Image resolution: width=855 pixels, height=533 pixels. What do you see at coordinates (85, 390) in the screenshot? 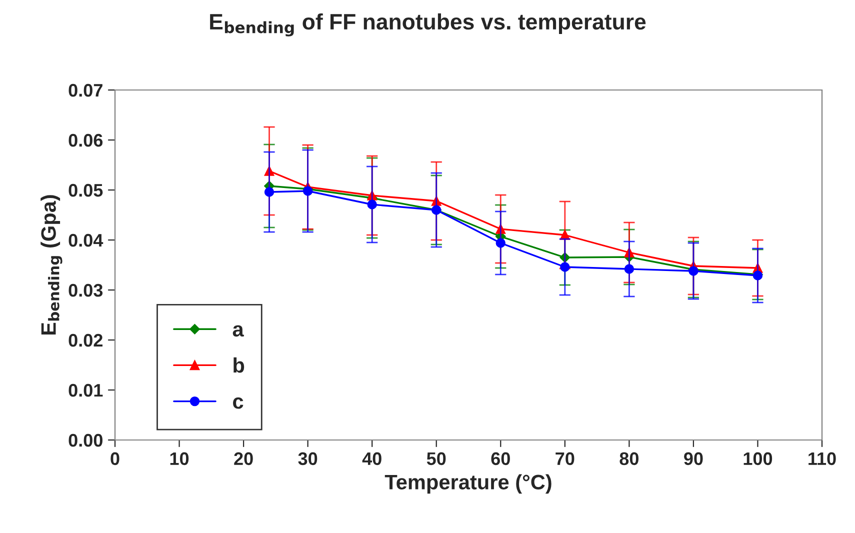
I see `y-tick-label: 0.01` at bounding box center [85, 390].